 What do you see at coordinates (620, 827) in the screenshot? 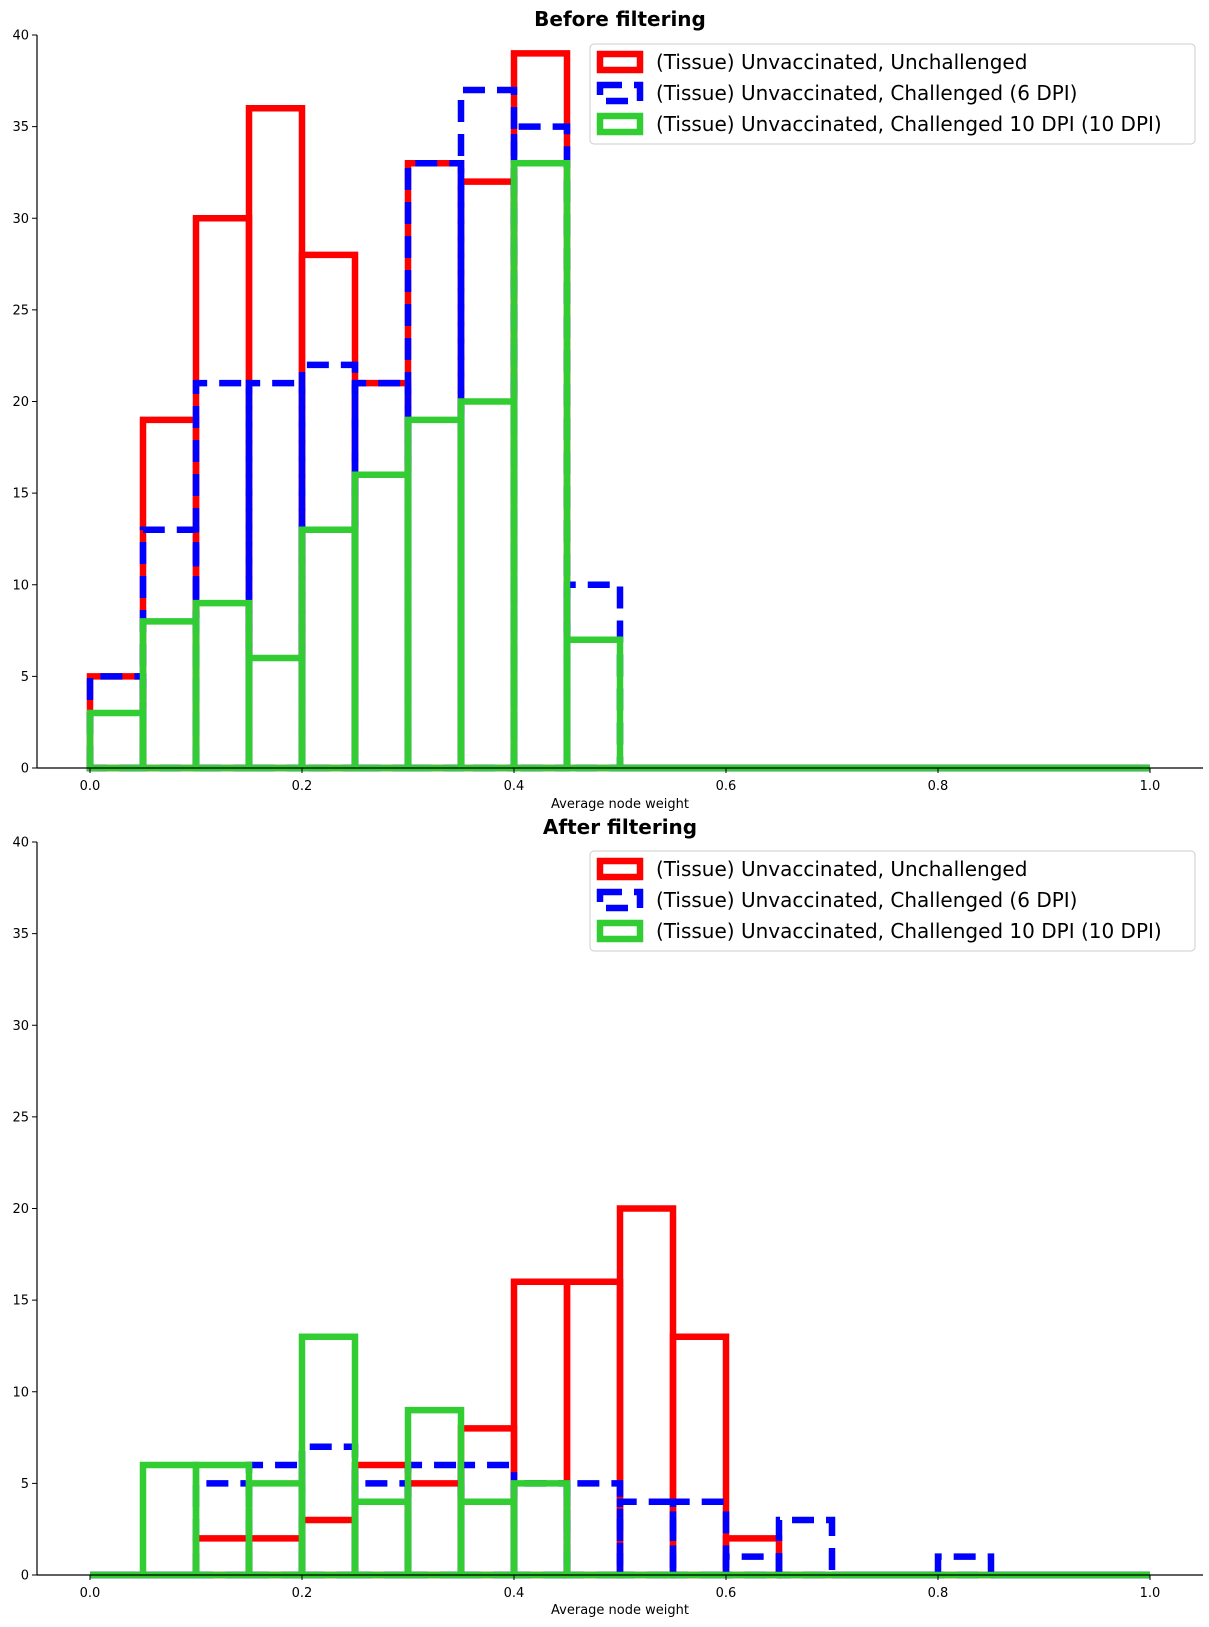
I see `chart-title: After filtering` at bounding box center [620, 827].